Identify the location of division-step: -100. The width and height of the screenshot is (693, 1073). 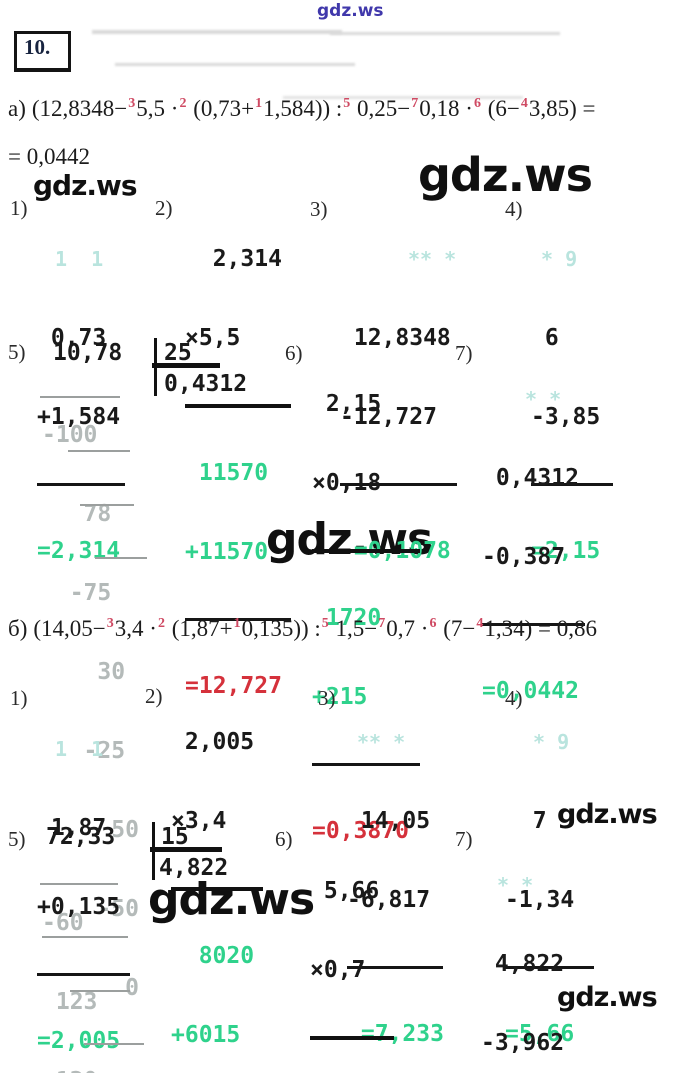
(70, 435).